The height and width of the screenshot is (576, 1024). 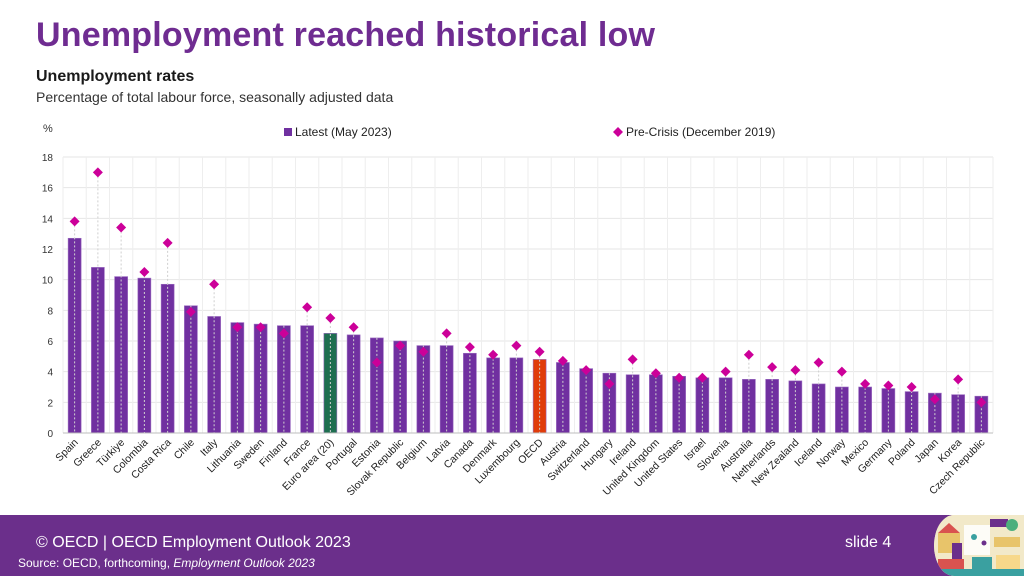 I want to click on diamond-chile, so click(x=190, y=311).